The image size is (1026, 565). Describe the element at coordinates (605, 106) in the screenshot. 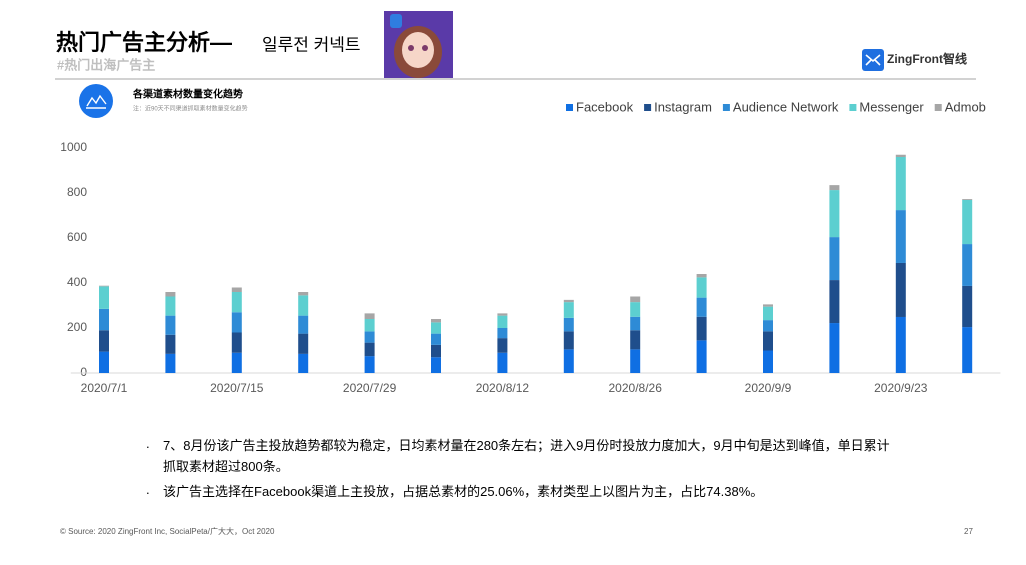

I see `legend-label: Facebook` at that location.